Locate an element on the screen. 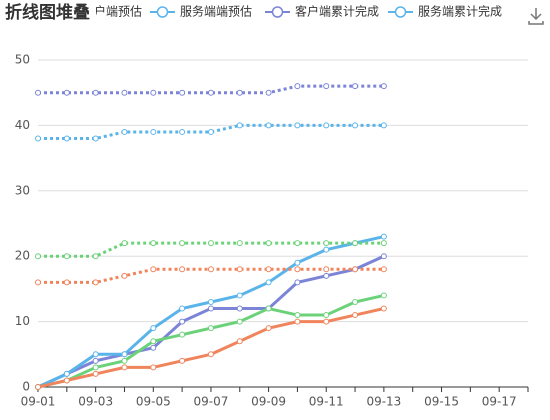  x-tick-label: 09-11 is located at coordinates (326, 402).